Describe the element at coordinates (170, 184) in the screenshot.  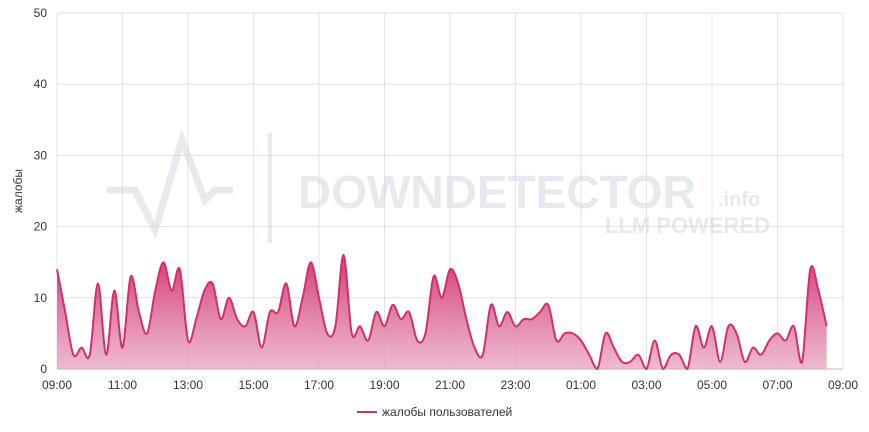
I see `watermark-logo` at that location.